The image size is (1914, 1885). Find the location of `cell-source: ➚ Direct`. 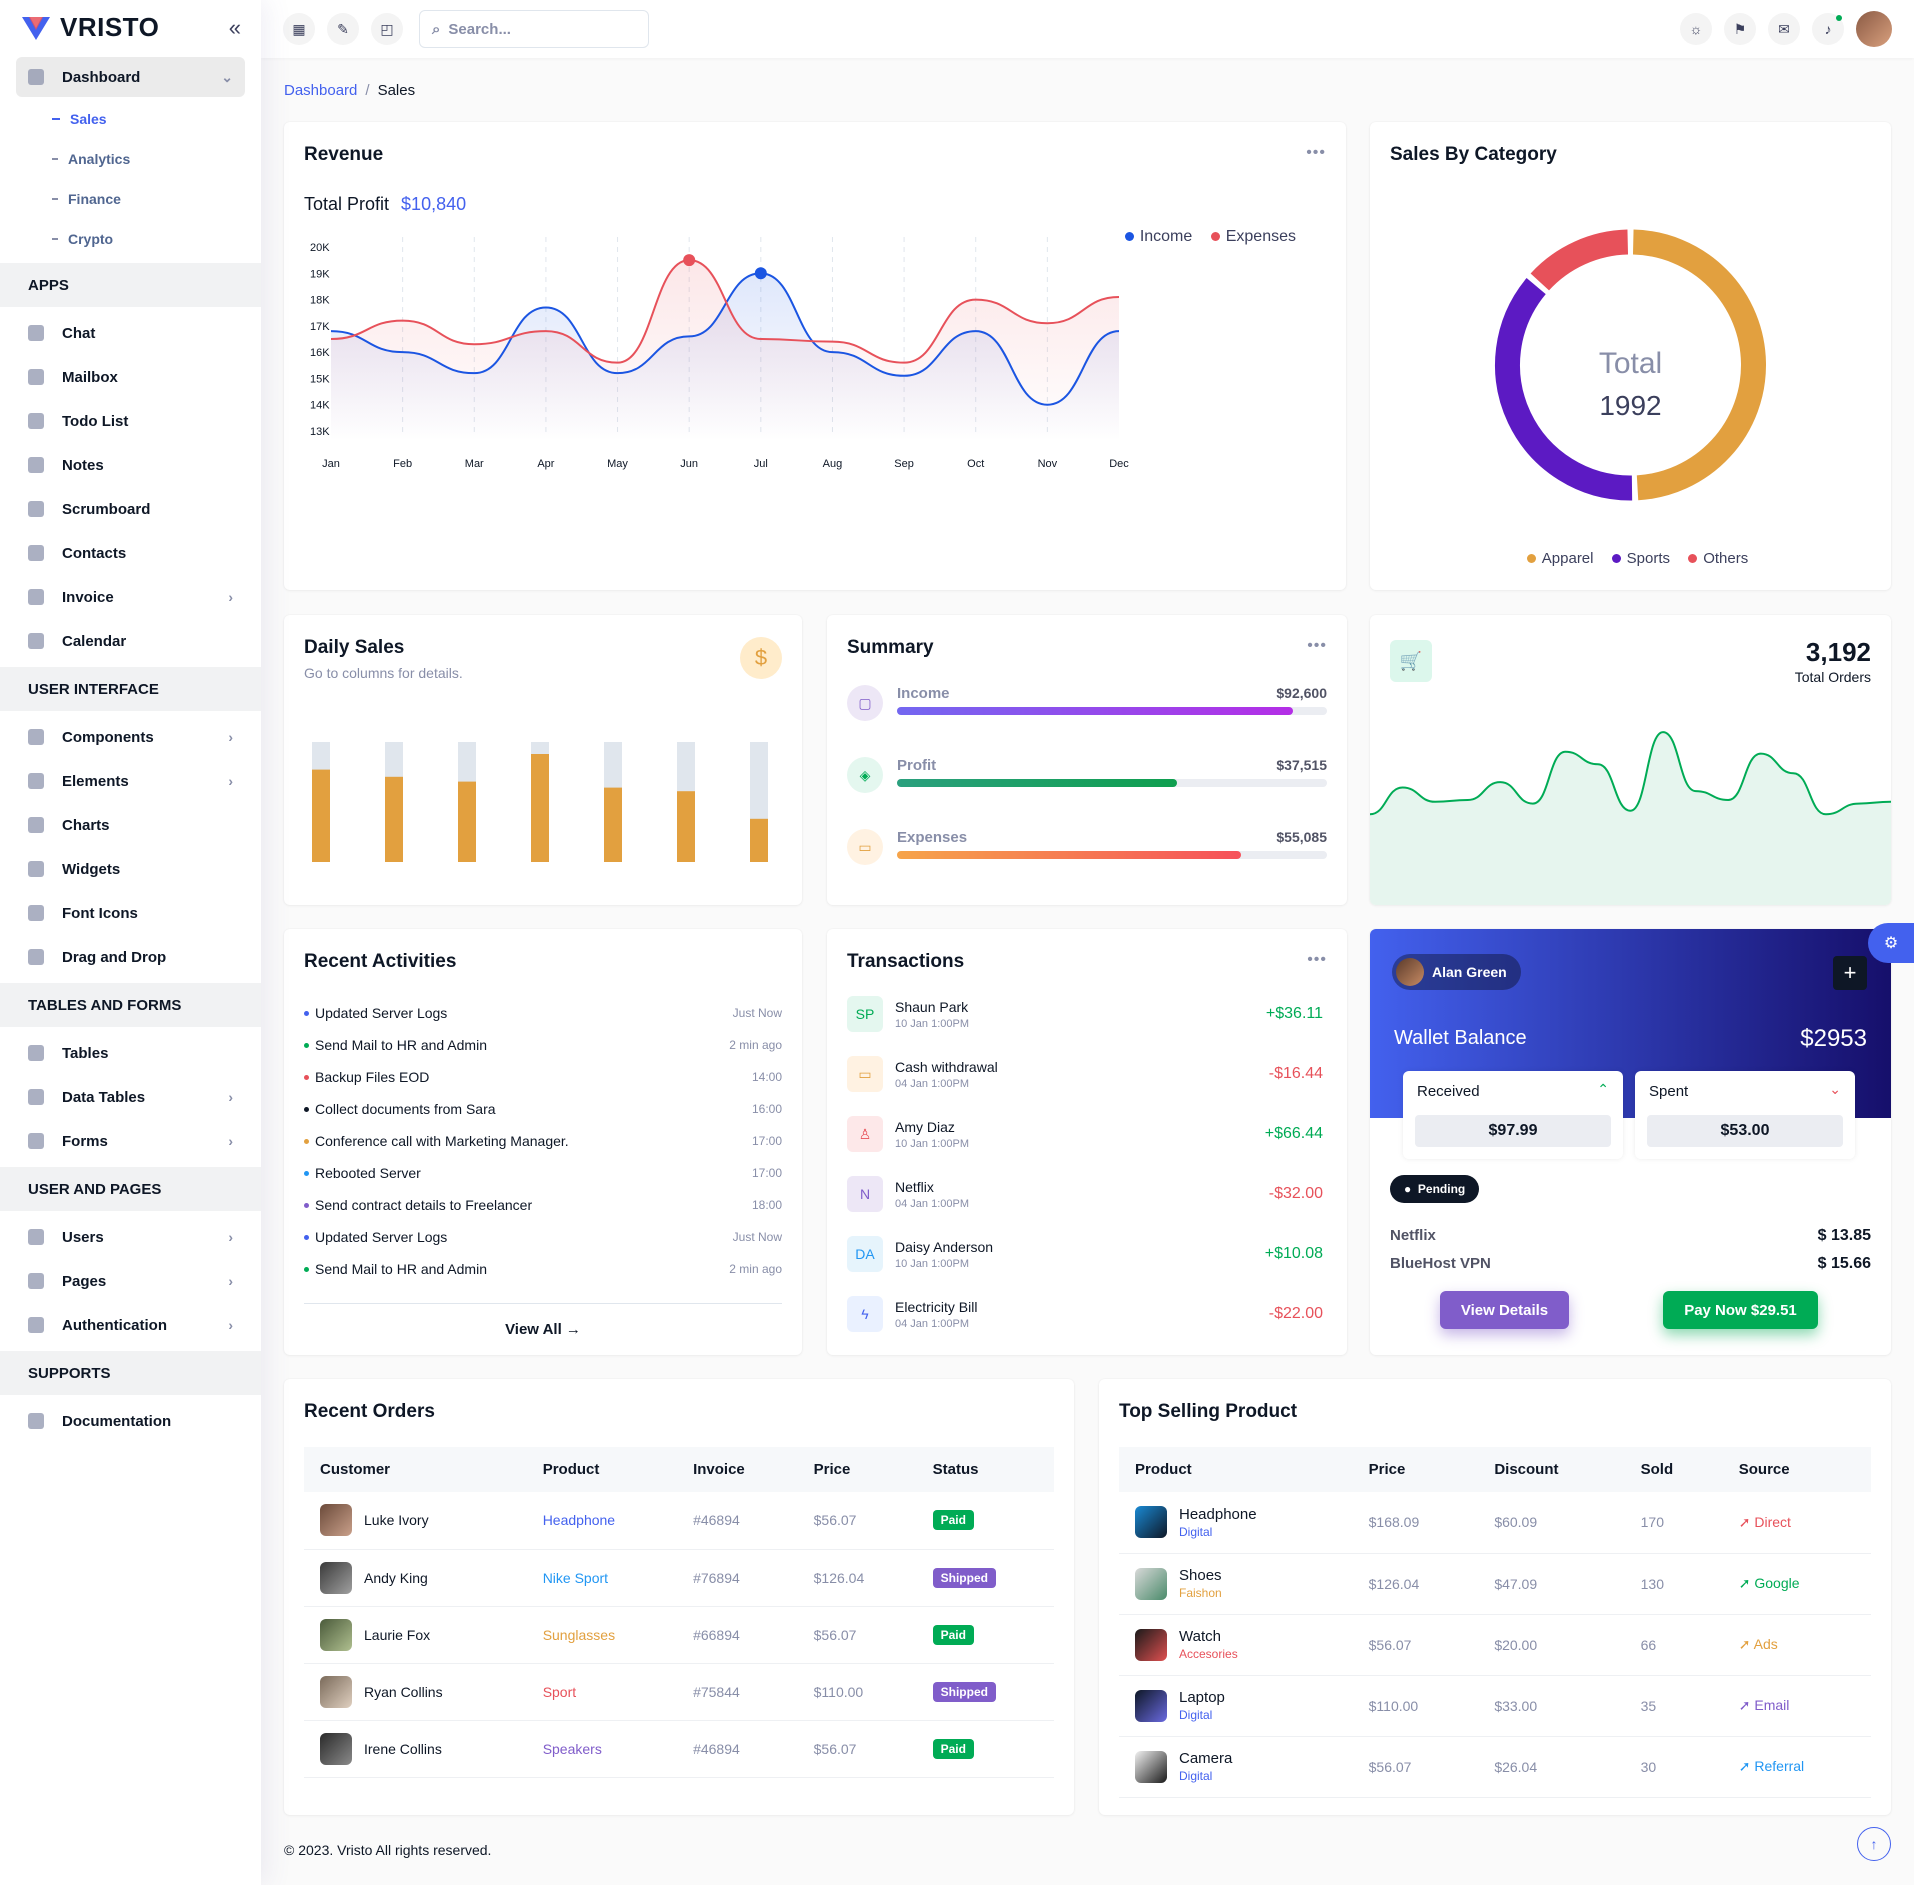

cell-source: ➚ Direct is located at coordinates (1796, 1523).